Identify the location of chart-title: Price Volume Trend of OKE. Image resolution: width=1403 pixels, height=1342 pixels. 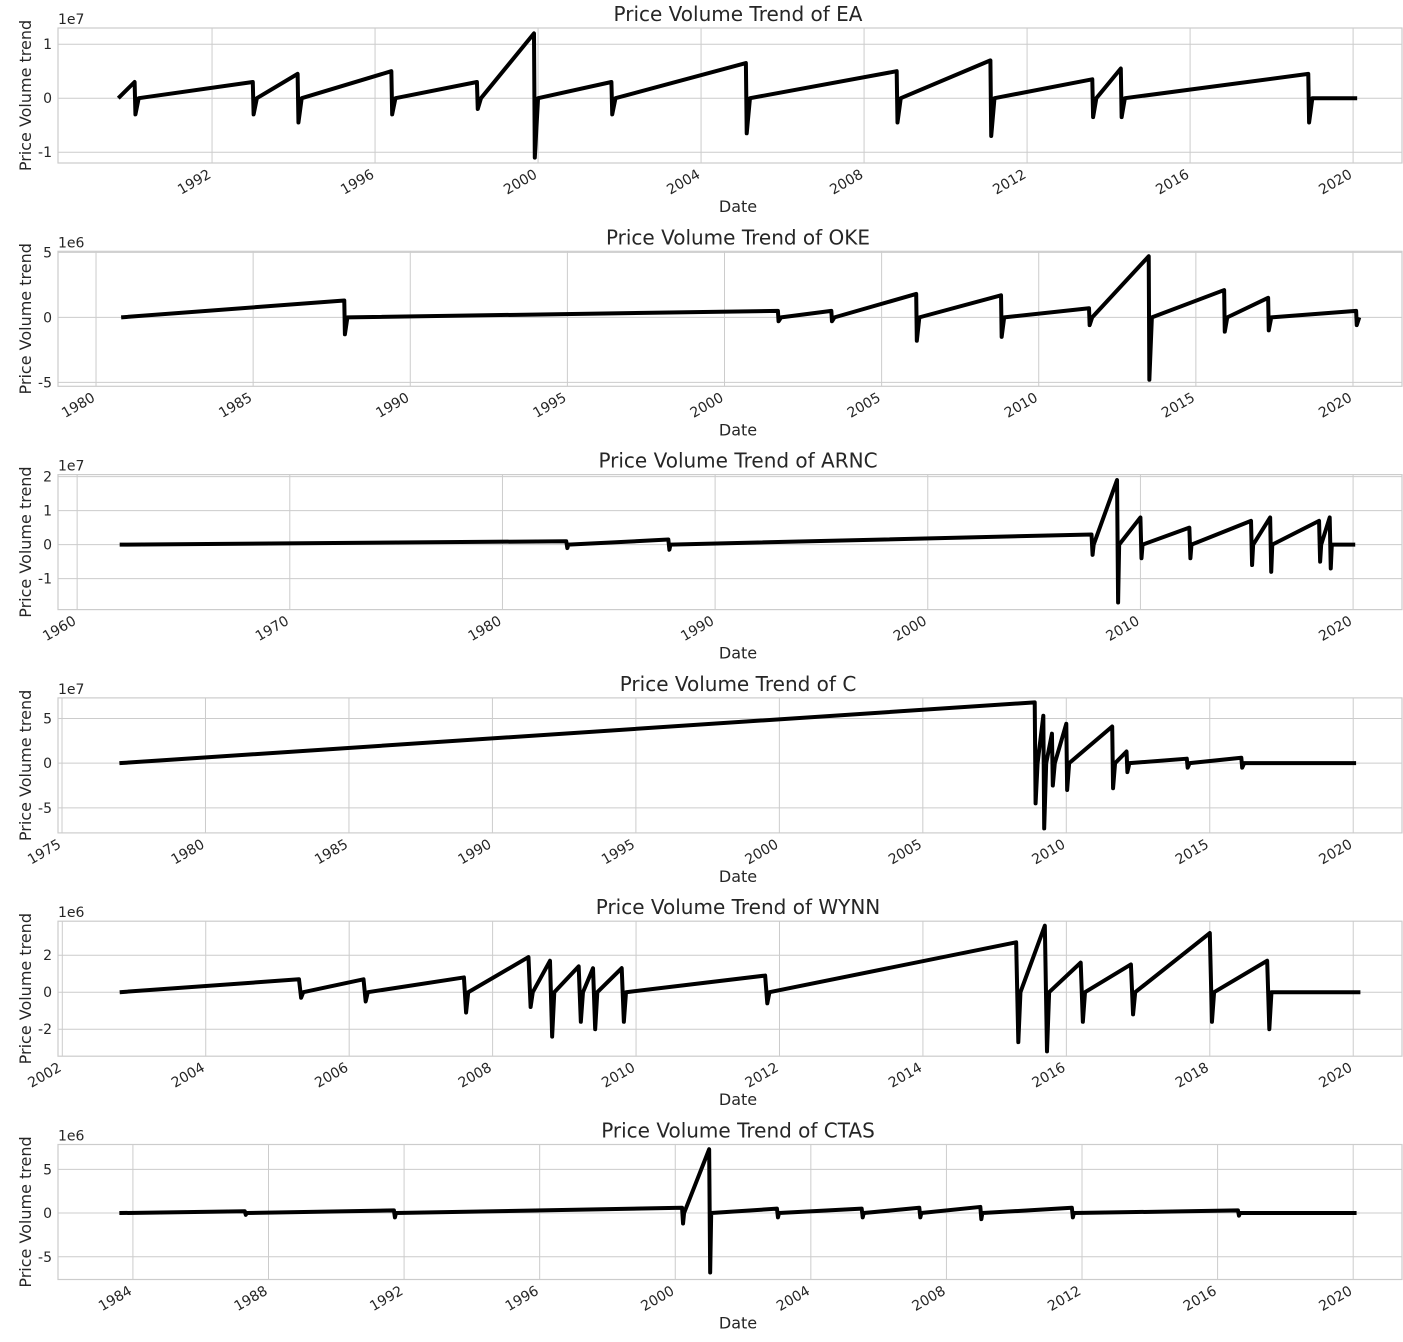
(738, 237).